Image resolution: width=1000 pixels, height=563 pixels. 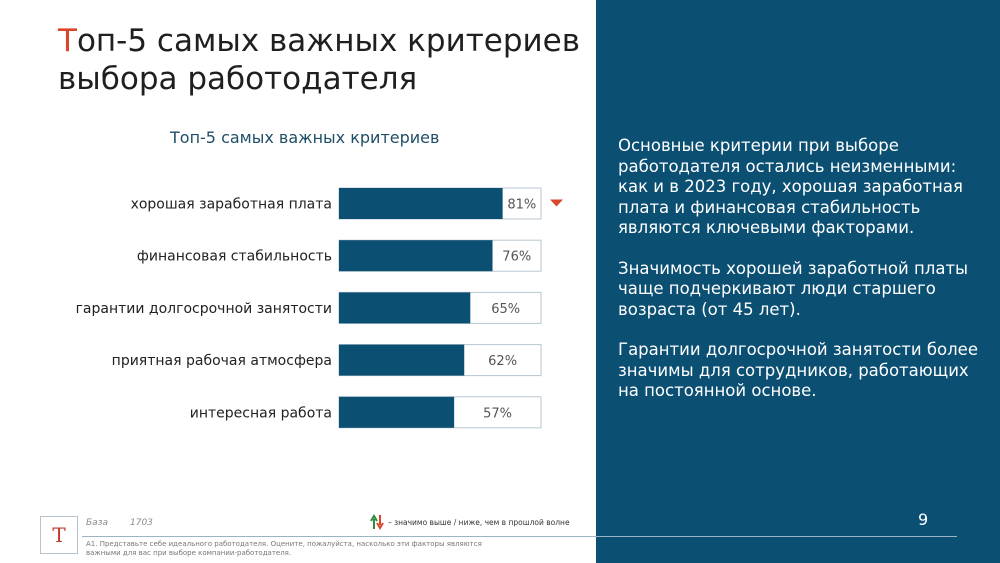 What do you see at coordinates (222, 361) in the screenshot?
I see `category-label: приятная рабочая атмосфера` at bounding box center [222, 361].